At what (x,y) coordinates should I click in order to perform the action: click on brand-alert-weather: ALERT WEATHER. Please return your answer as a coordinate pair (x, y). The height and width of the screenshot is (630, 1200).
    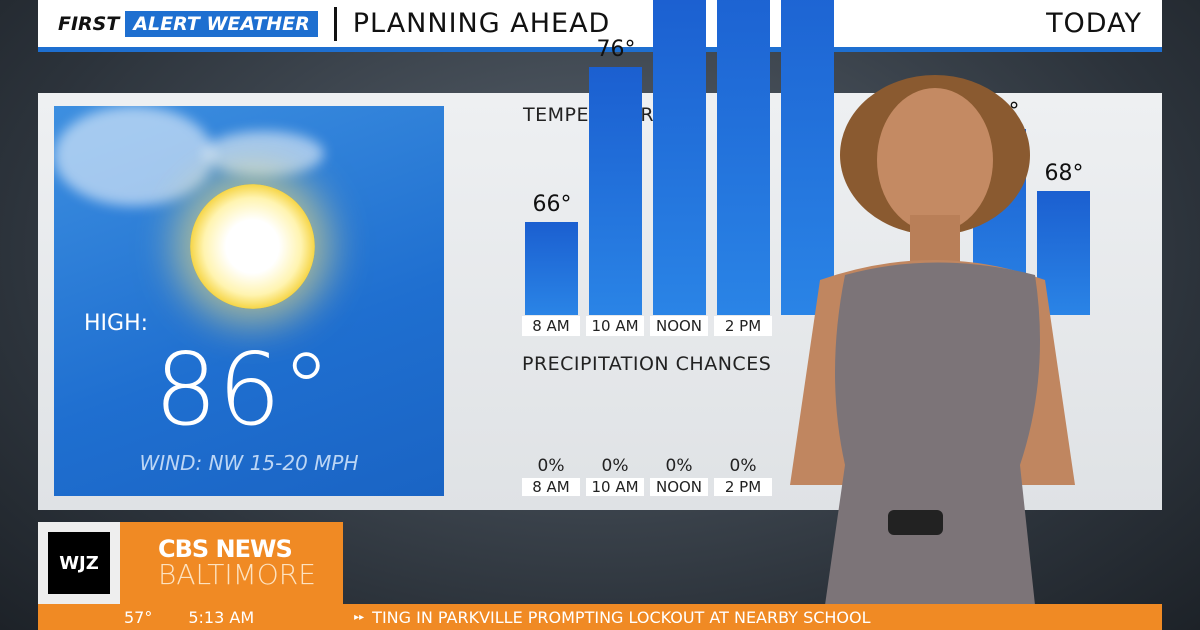
    Looking at the image, I should click on (221, 23).